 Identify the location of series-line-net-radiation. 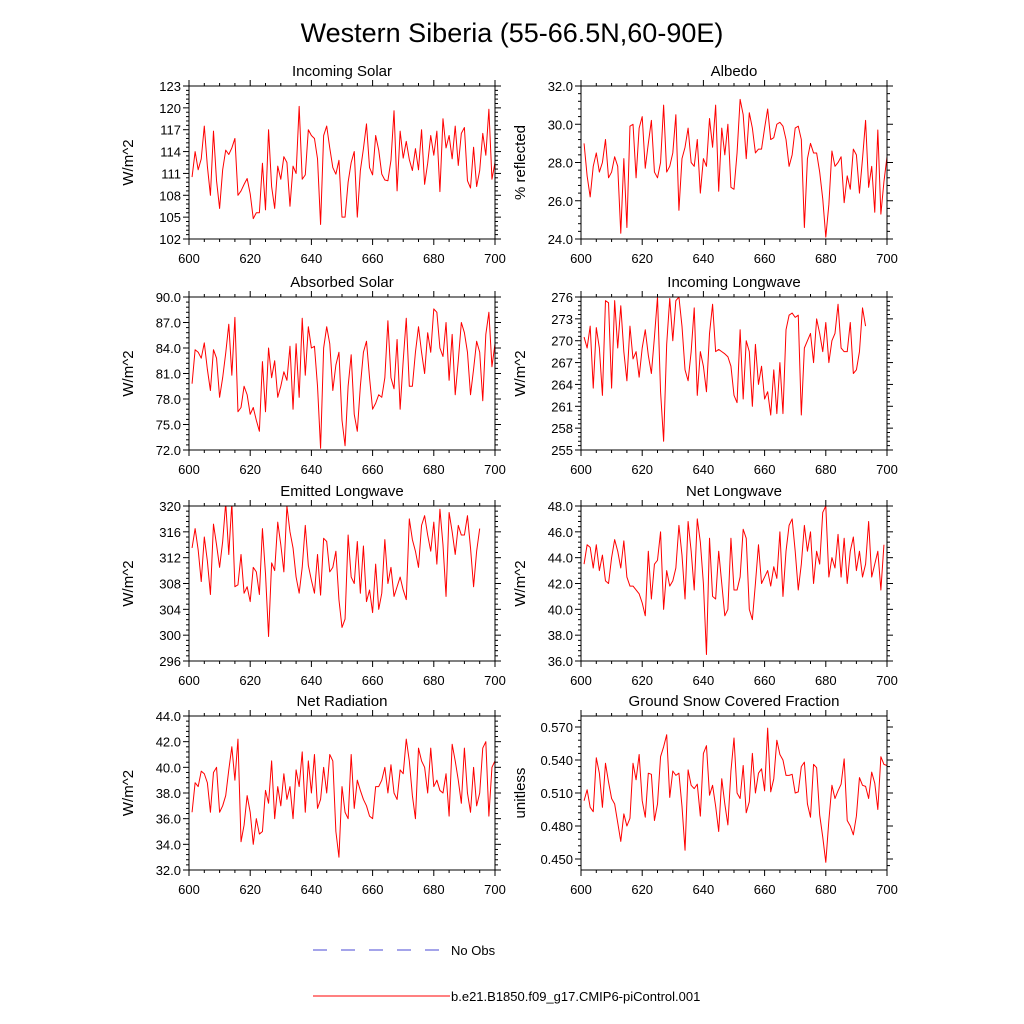
(343, 798).